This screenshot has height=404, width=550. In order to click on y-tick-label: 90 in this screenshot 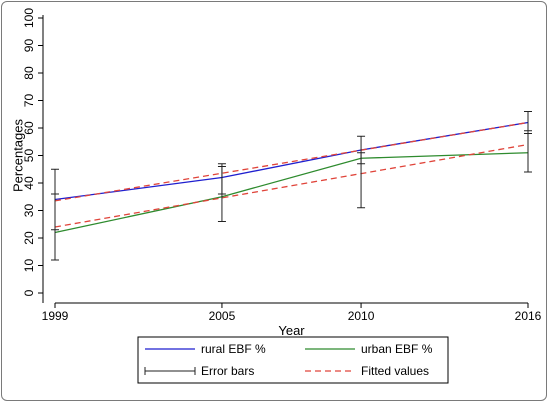, I will do `click(29, 46)`.